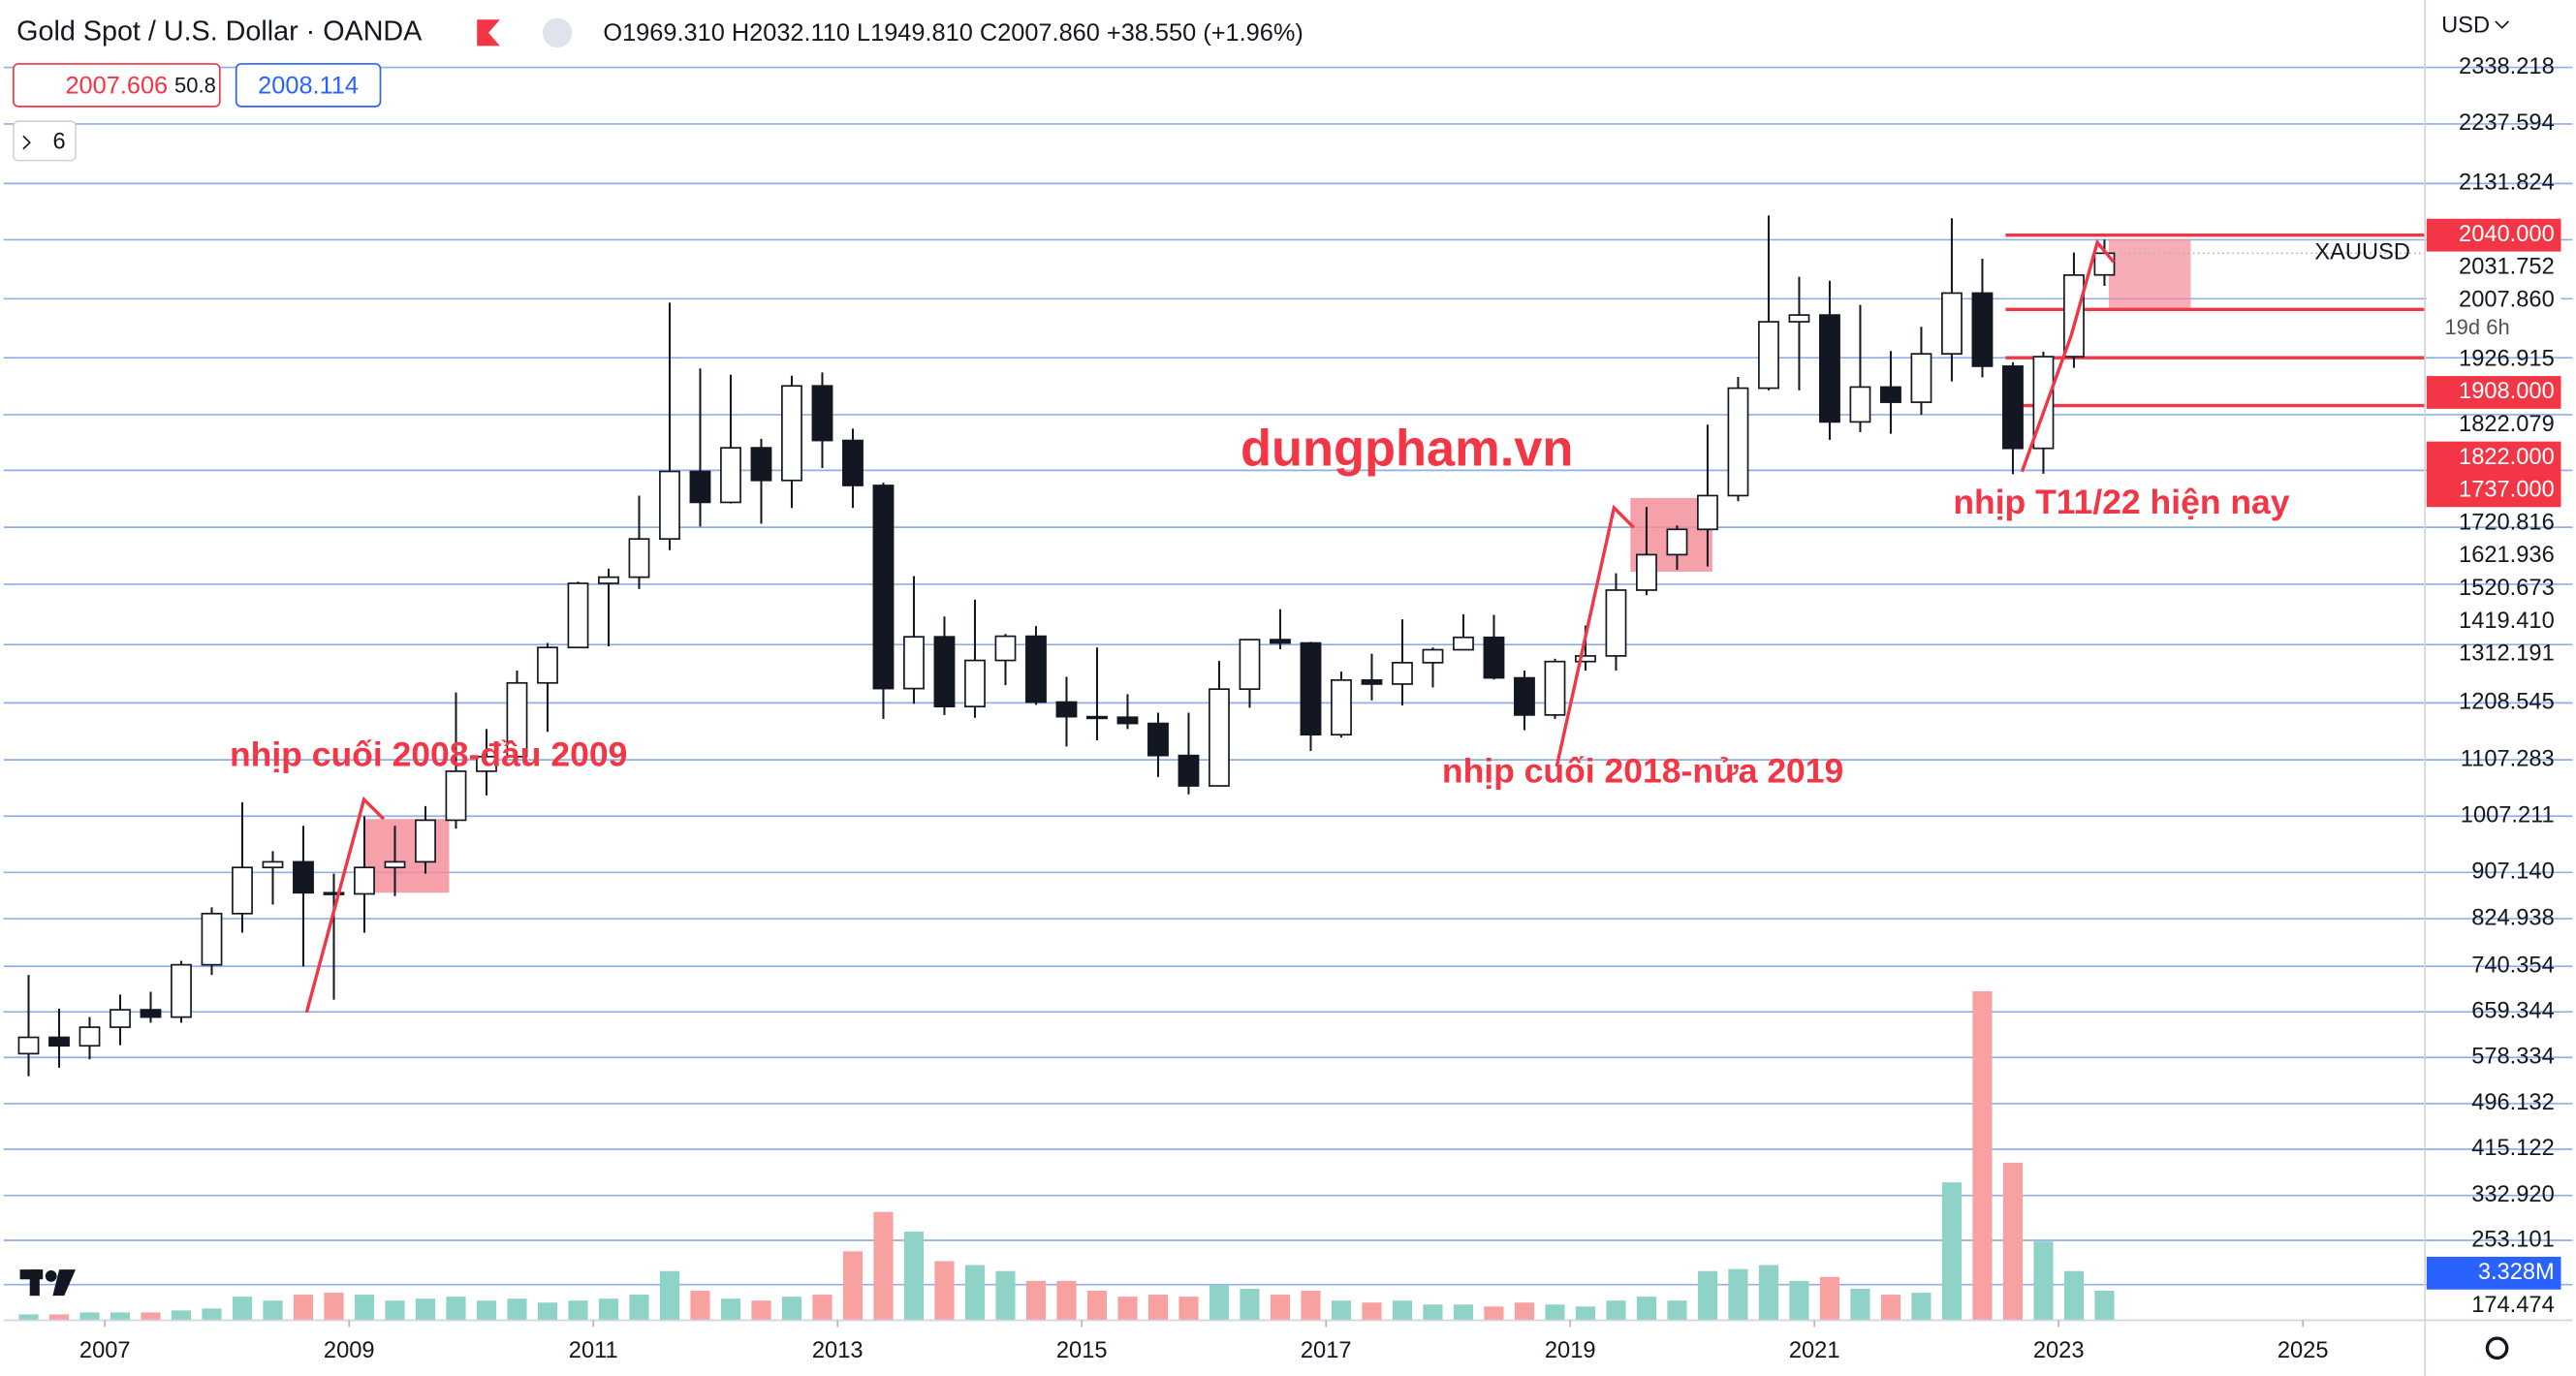 The width and height of the screenshot is (2576, 1376). I want to click on y-tick-label: 578.334, so click(2513, 1056).